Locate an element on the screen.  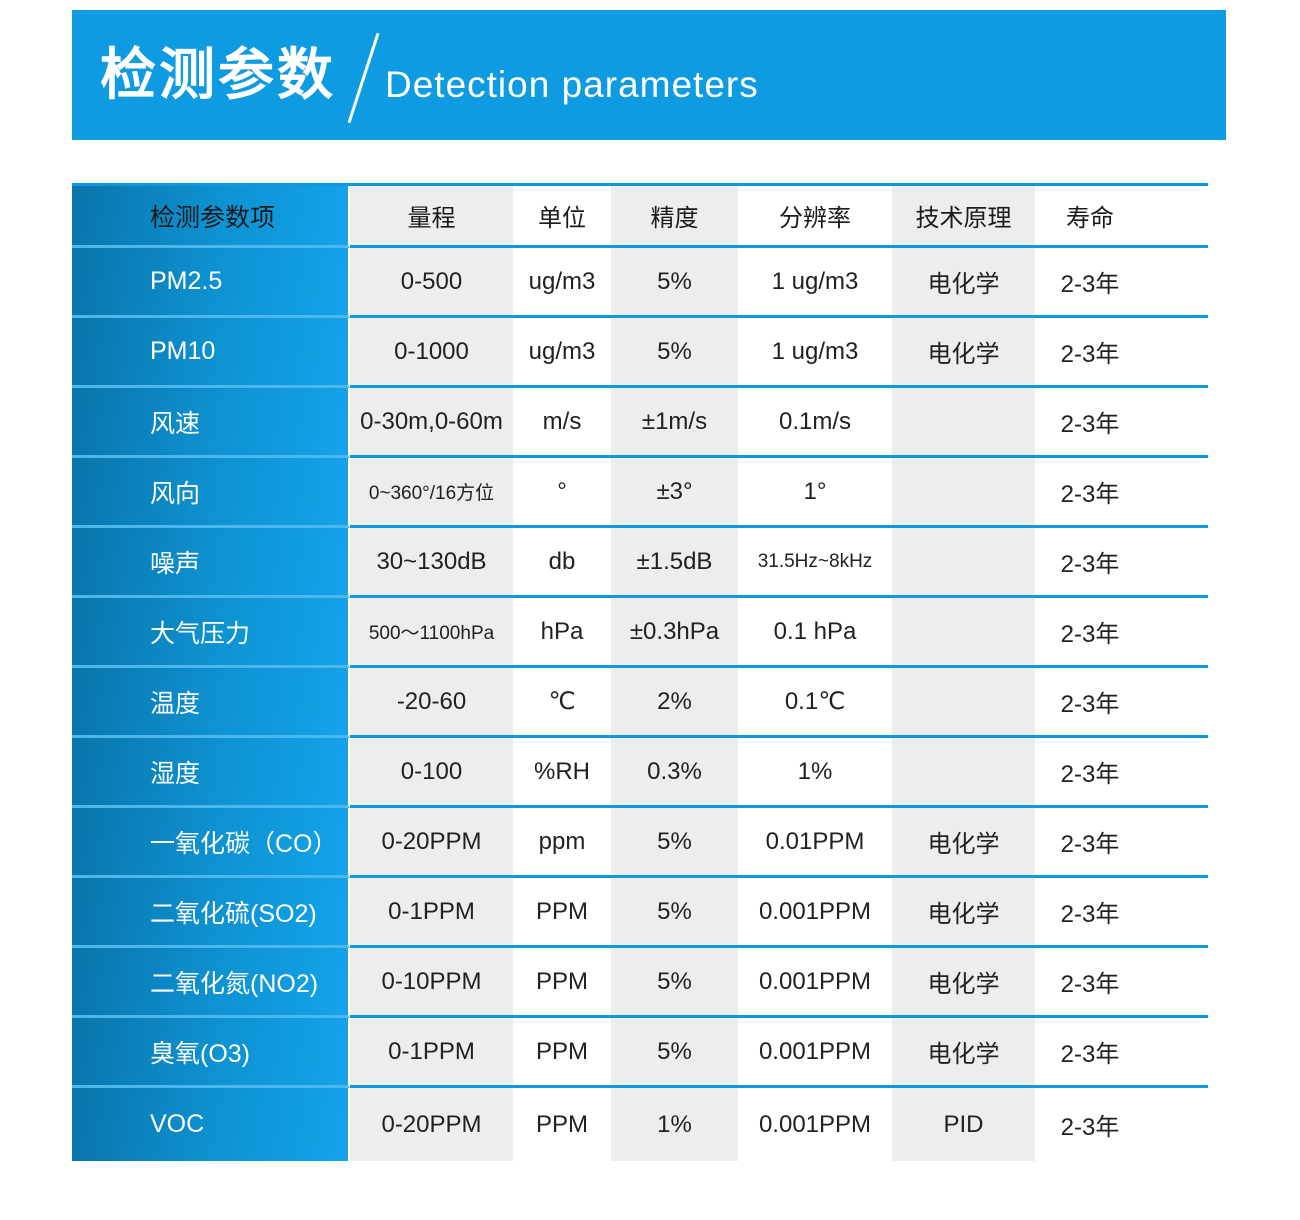
header-accuracy: 精度 is located at coordinates (674, 217).